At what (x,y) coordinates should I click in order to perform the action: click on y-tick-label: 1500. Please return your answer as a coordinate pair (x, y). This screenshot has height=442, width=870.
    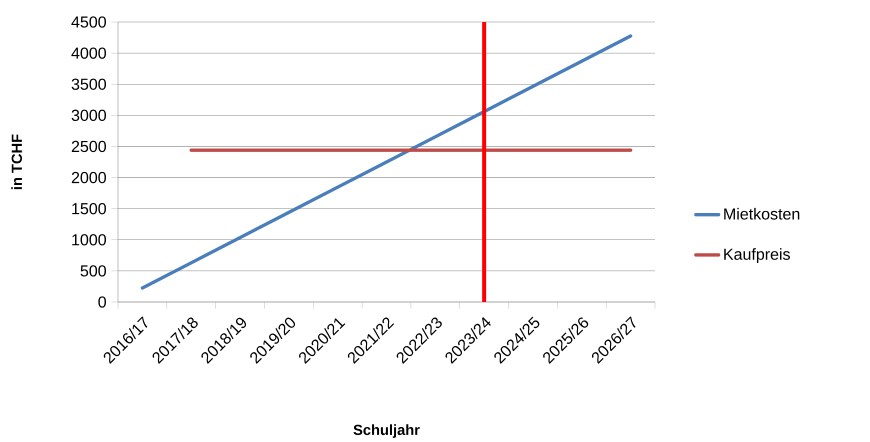
    Looking at the image, I should click on (89, 208).